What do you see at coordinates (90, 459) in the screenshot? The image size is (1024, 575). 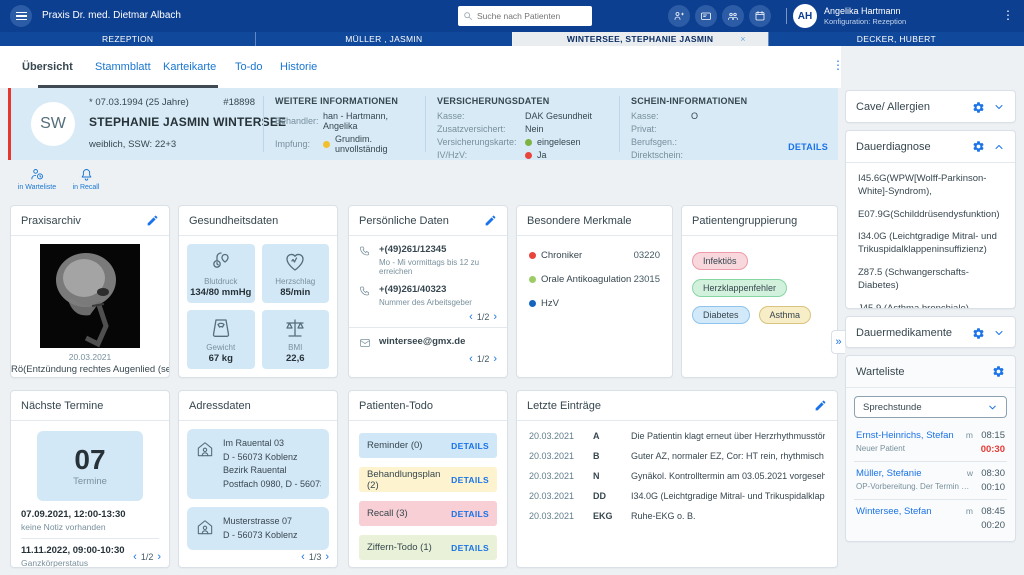 I see `termine-count: 07` at bounding box center [90, 459].